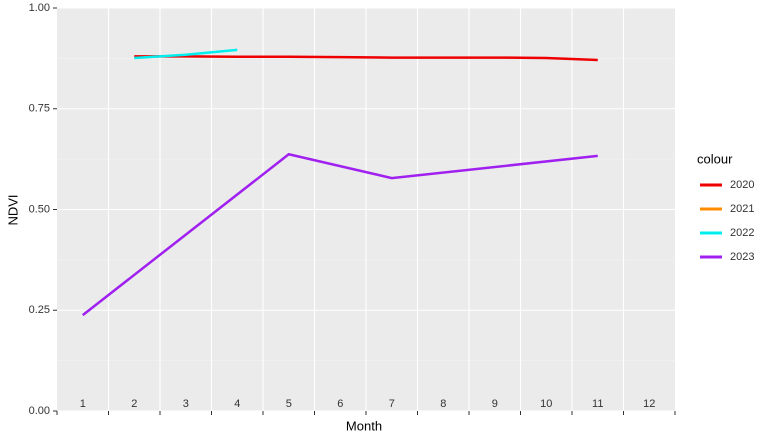 This screenshot has height=442, width=773. I want to click on month-label: 2, so click(134, 404).